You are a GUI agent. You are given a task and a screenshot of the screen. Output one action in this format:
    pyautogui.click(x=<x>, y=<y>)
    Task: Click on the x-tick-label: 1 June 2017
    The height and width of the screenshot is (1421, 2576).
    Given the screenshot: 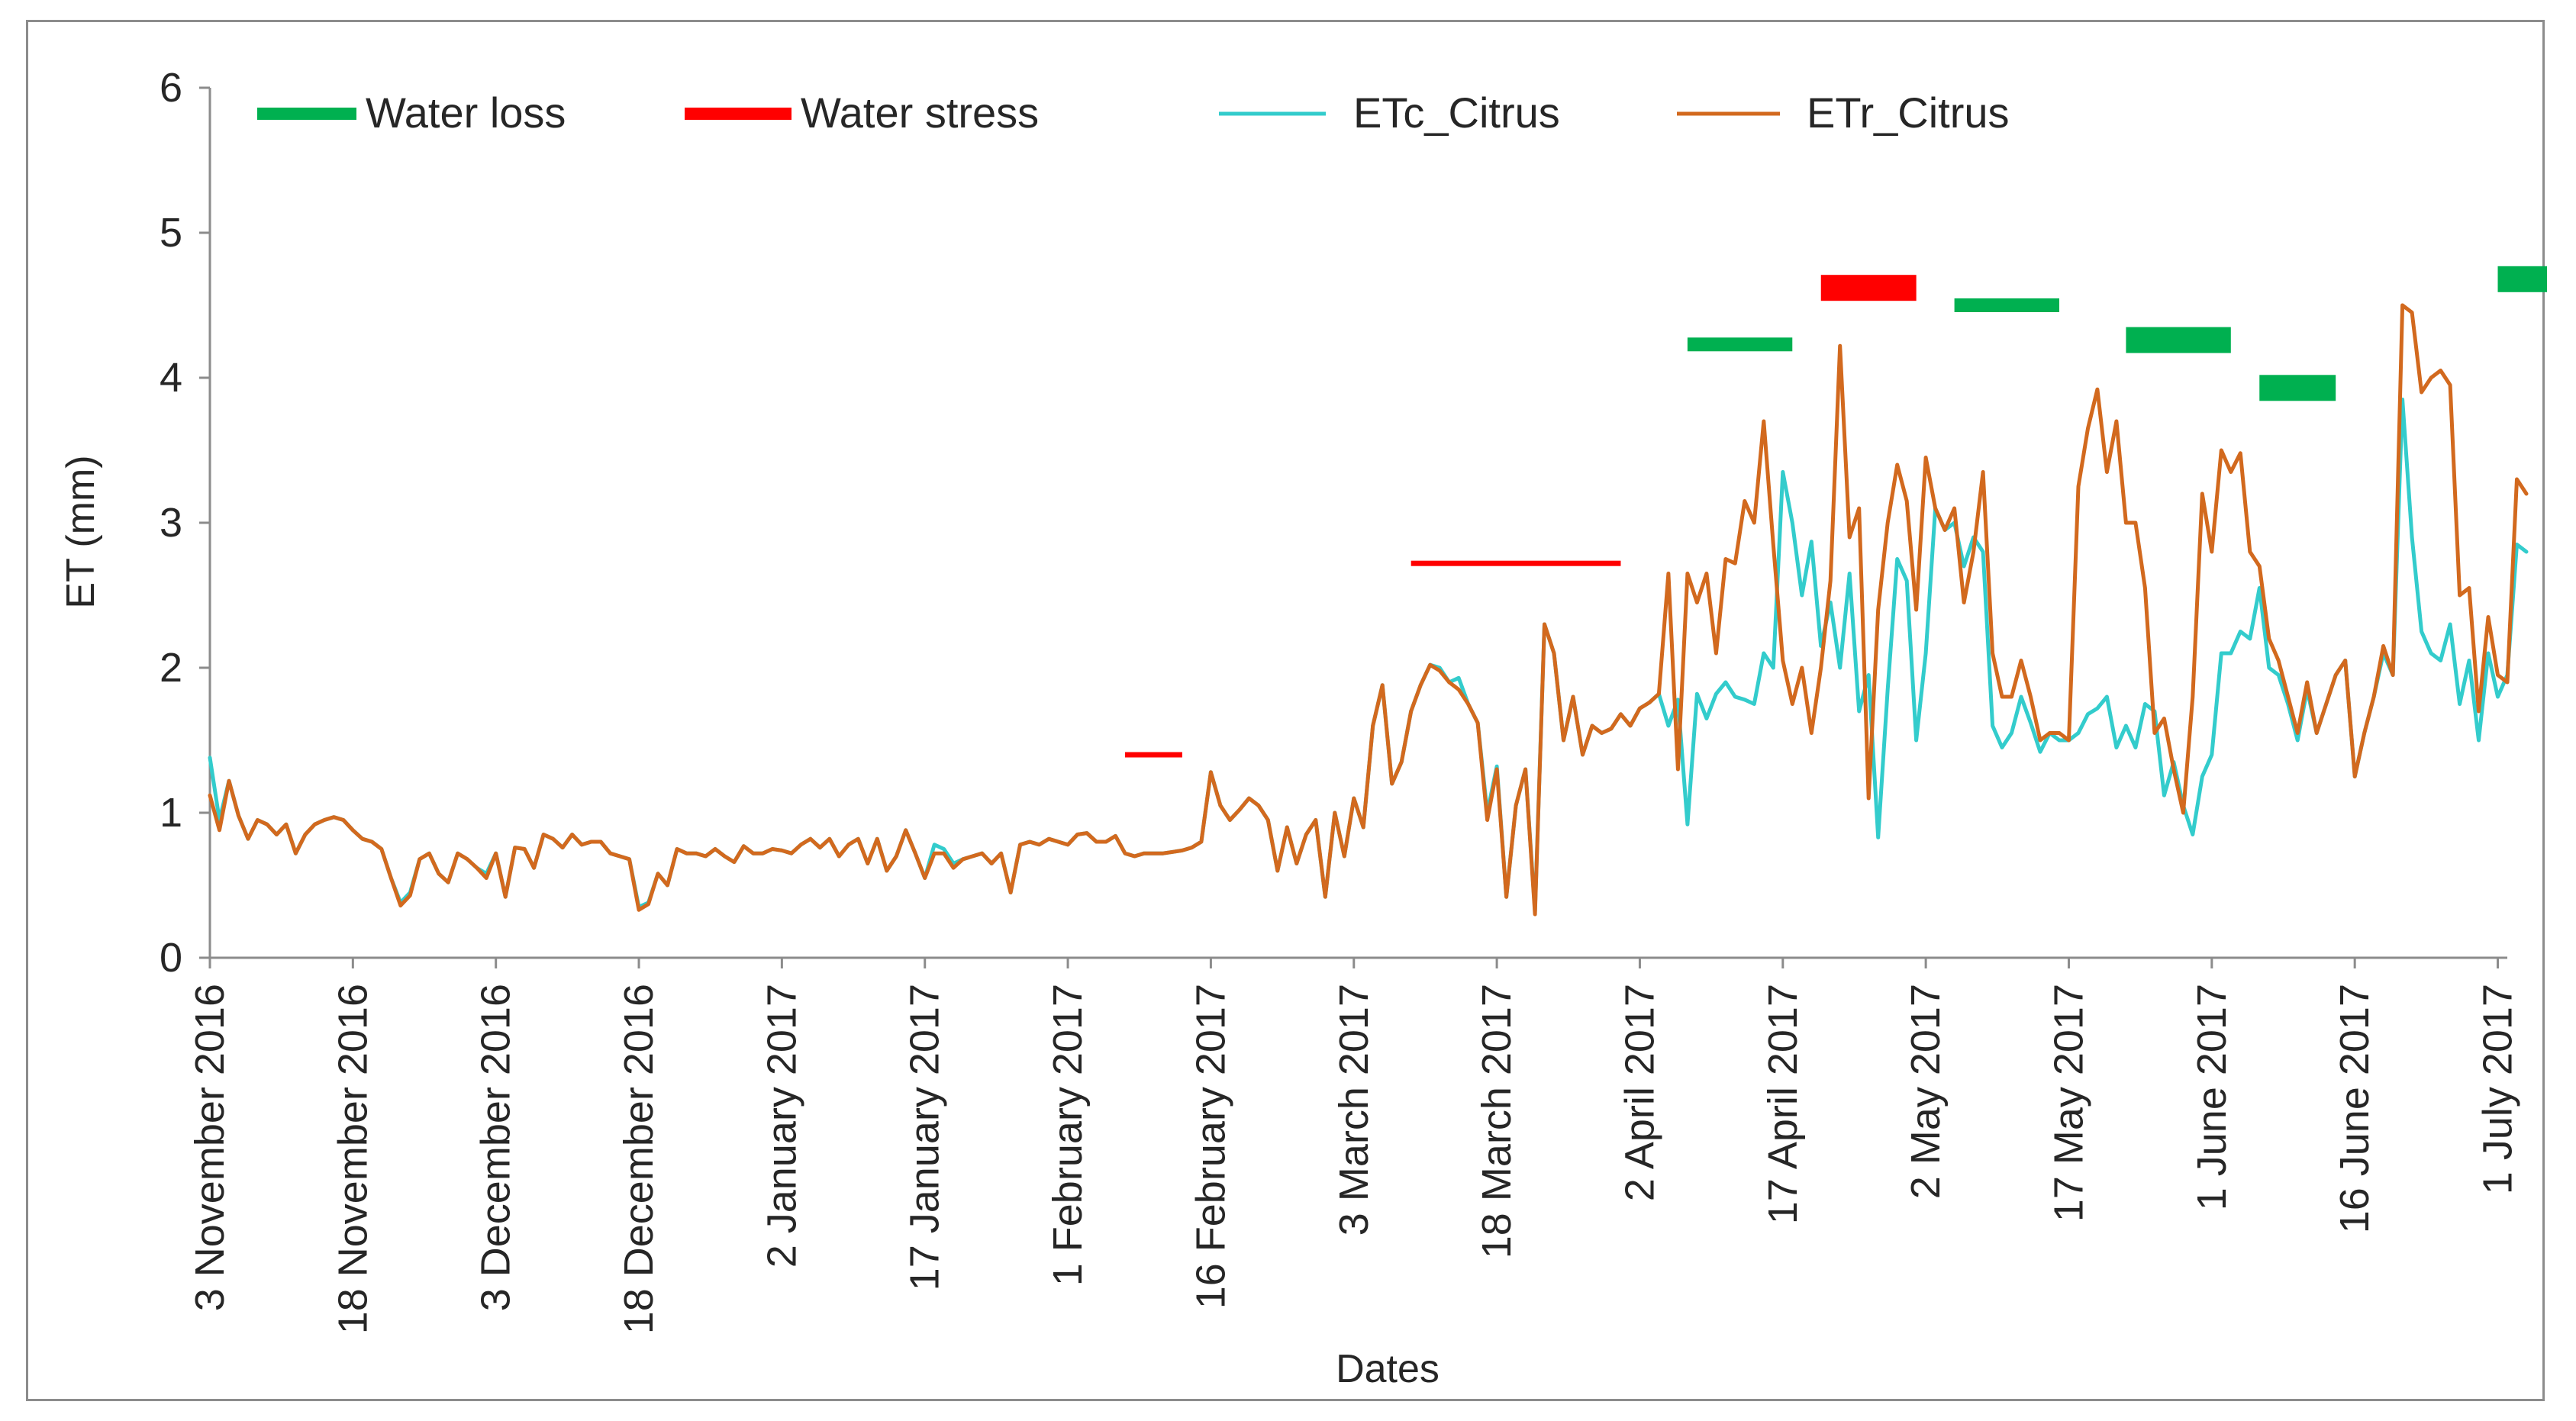 What is the action you would take?
    pyautogui.click(x=2212, y=1097)
    